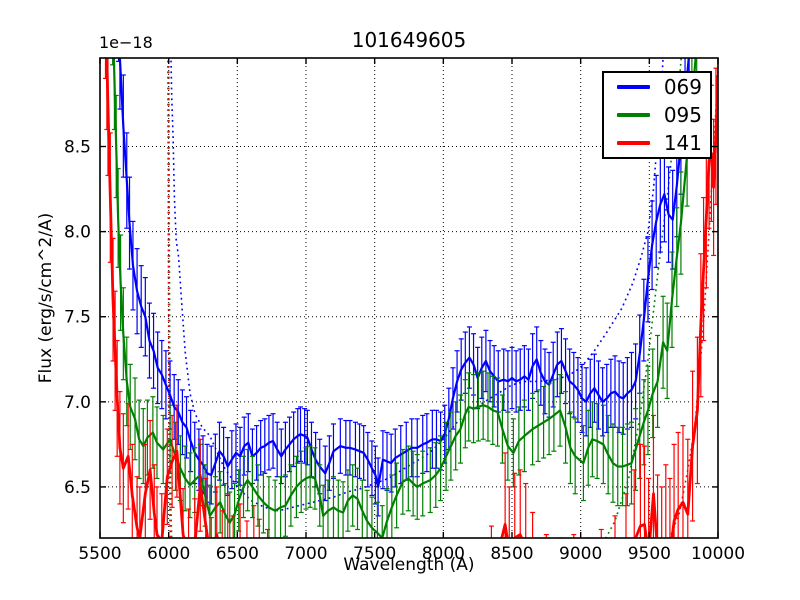 Image resolution: width=800 pixels, height=600 pixels. Describe the element at coordinates (443, 554) in the screenshot. I see `x-tick-label: 8000` at that location.